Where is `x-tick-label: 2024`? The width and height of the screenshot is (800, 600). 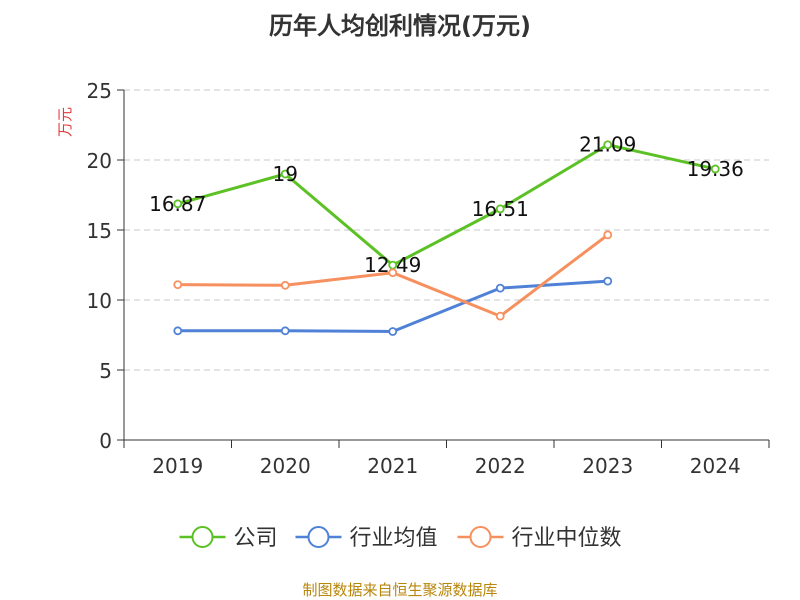
x-tick-label: 2024 is located at coordinates (715, 466).